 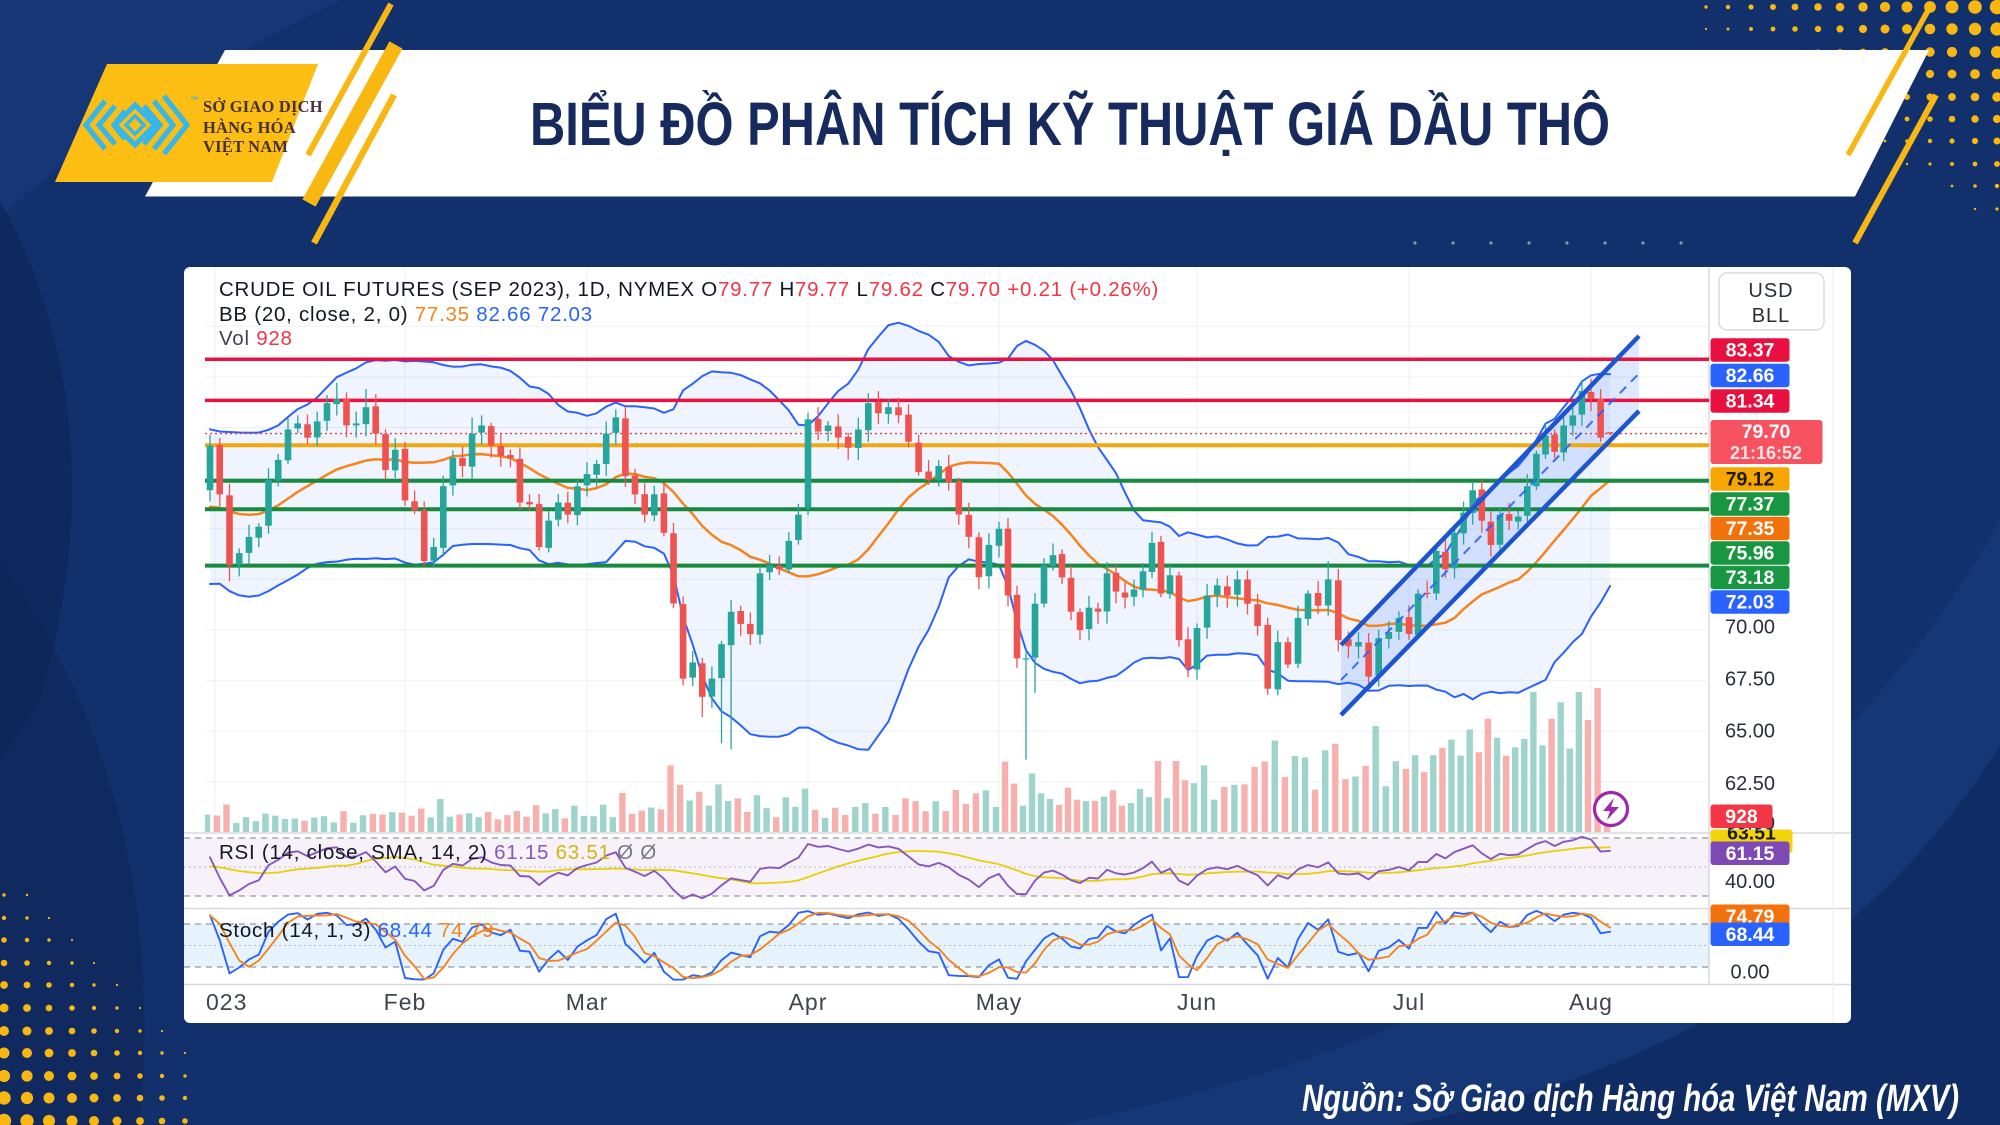 I want to click on svg-text: 63.51, so click(x=1751, y=834).